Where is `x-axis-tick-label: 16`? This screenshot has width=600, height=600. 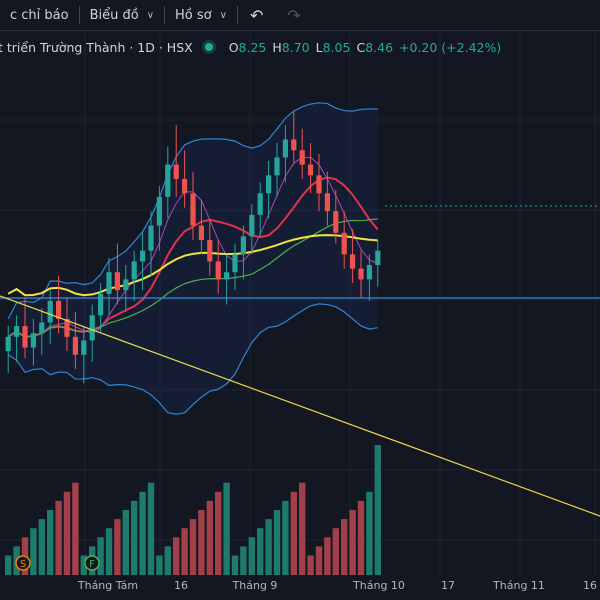
x-axis-tick-label: 16 is located at coordinates (181, 585).